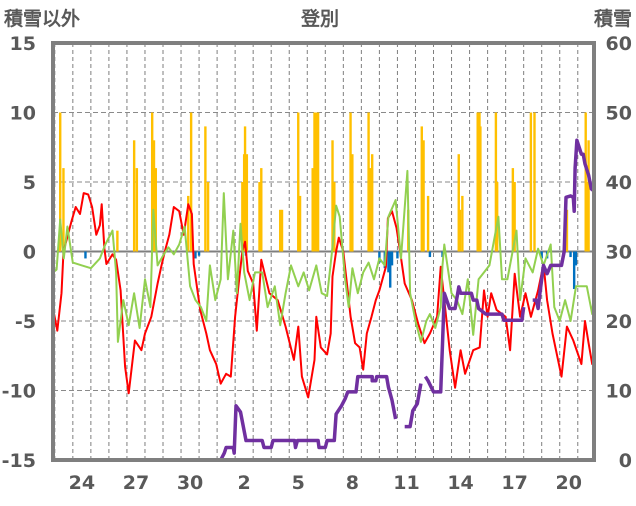 The image size is (636, 506). I want to click on right-tick-label: 10, so click(619, 392).